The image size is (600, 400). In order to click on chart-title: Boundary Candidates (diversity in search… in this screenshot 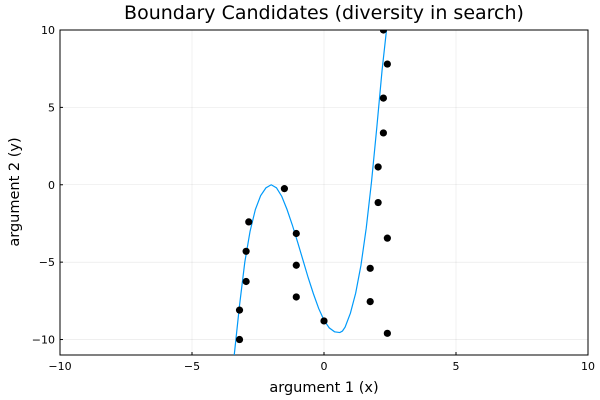, I will do `click(324, 13)`.